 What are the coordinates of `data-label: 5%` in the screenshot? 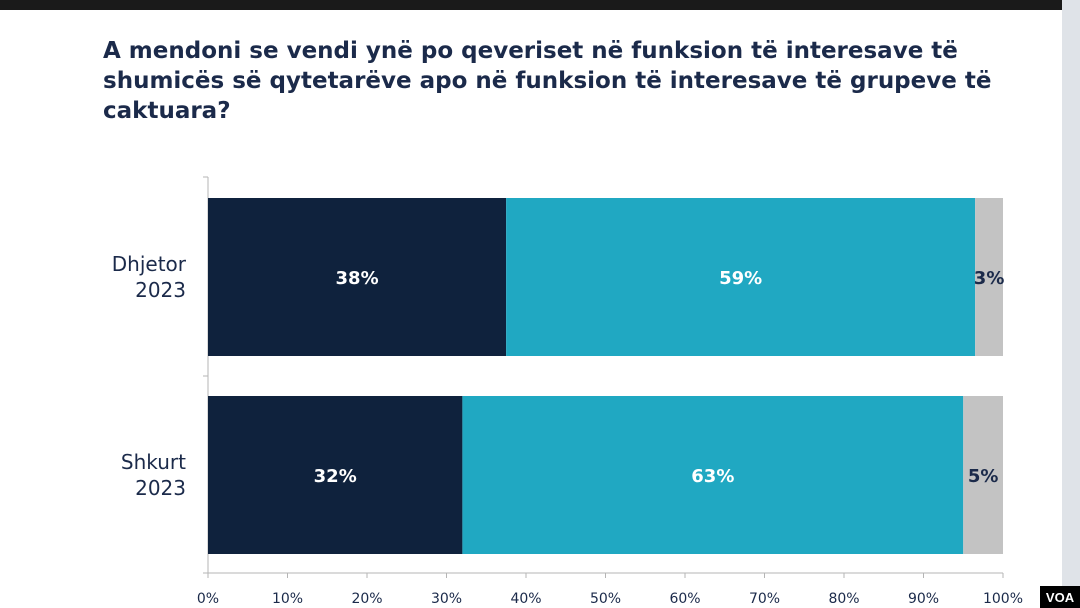 It's located at (983, 476).